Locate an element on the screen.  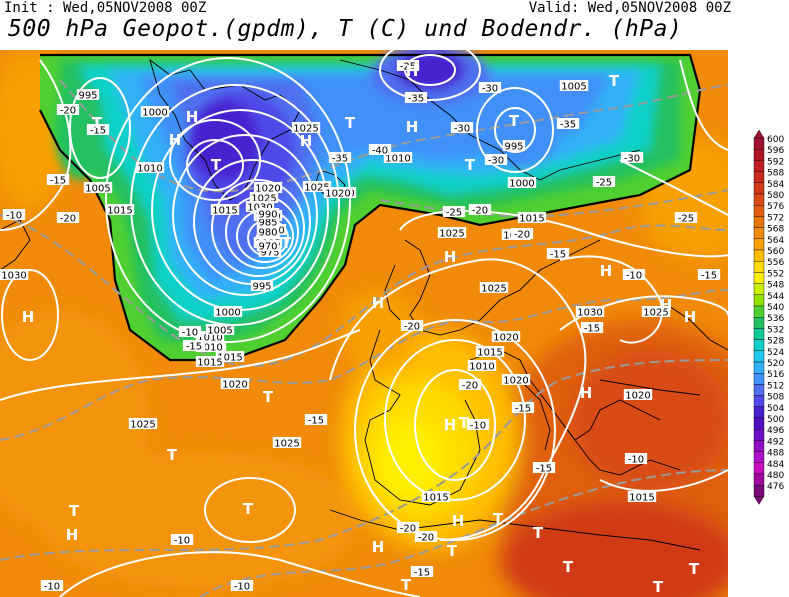
legend-label-580: 580 is located at coordinates (775, 196).